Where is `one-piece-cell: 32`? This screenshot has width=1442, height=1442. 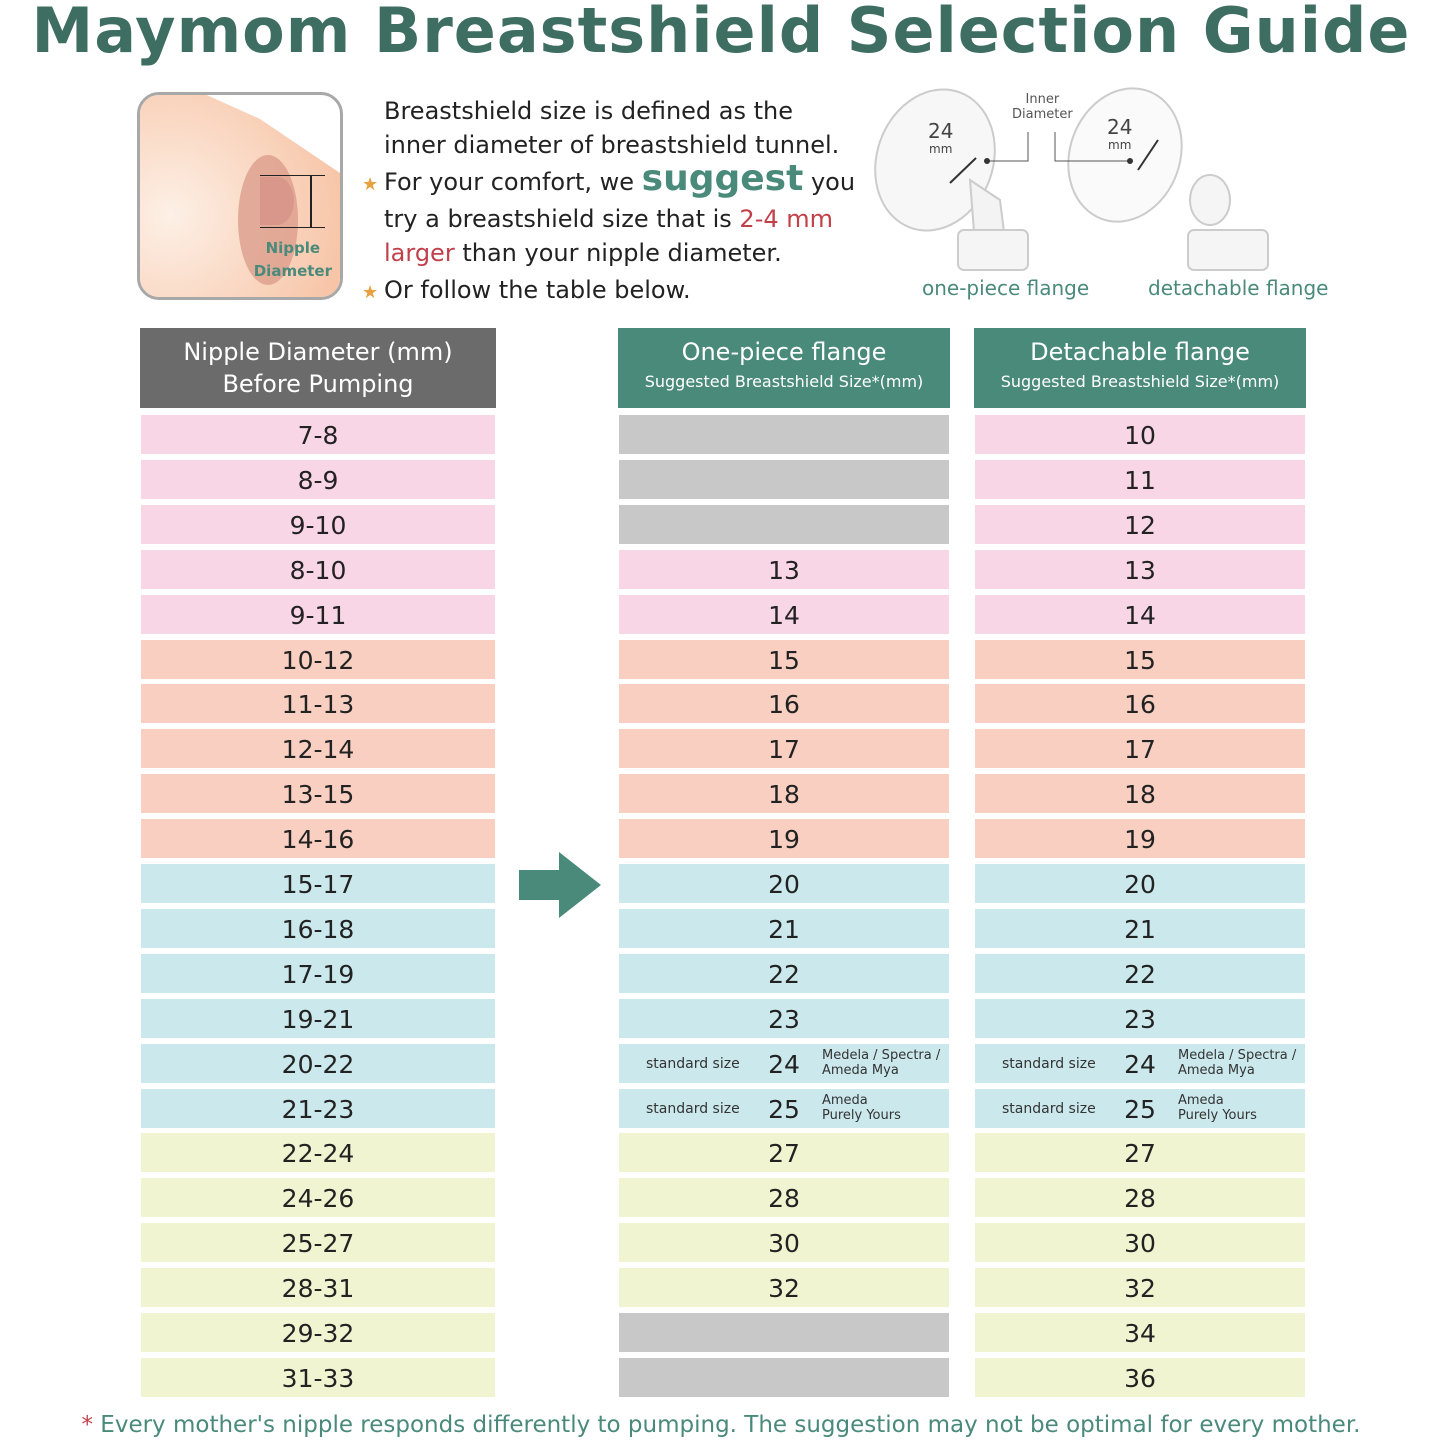
one-piece-cell: 32 is located at coordinates (784, 1288).